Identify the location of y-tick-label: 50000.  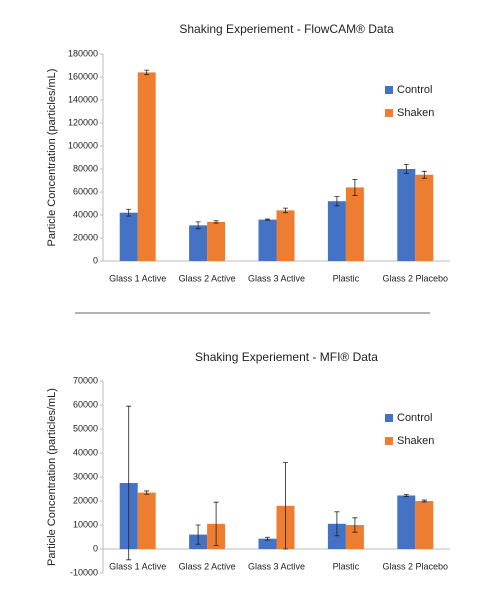
(85, 428).